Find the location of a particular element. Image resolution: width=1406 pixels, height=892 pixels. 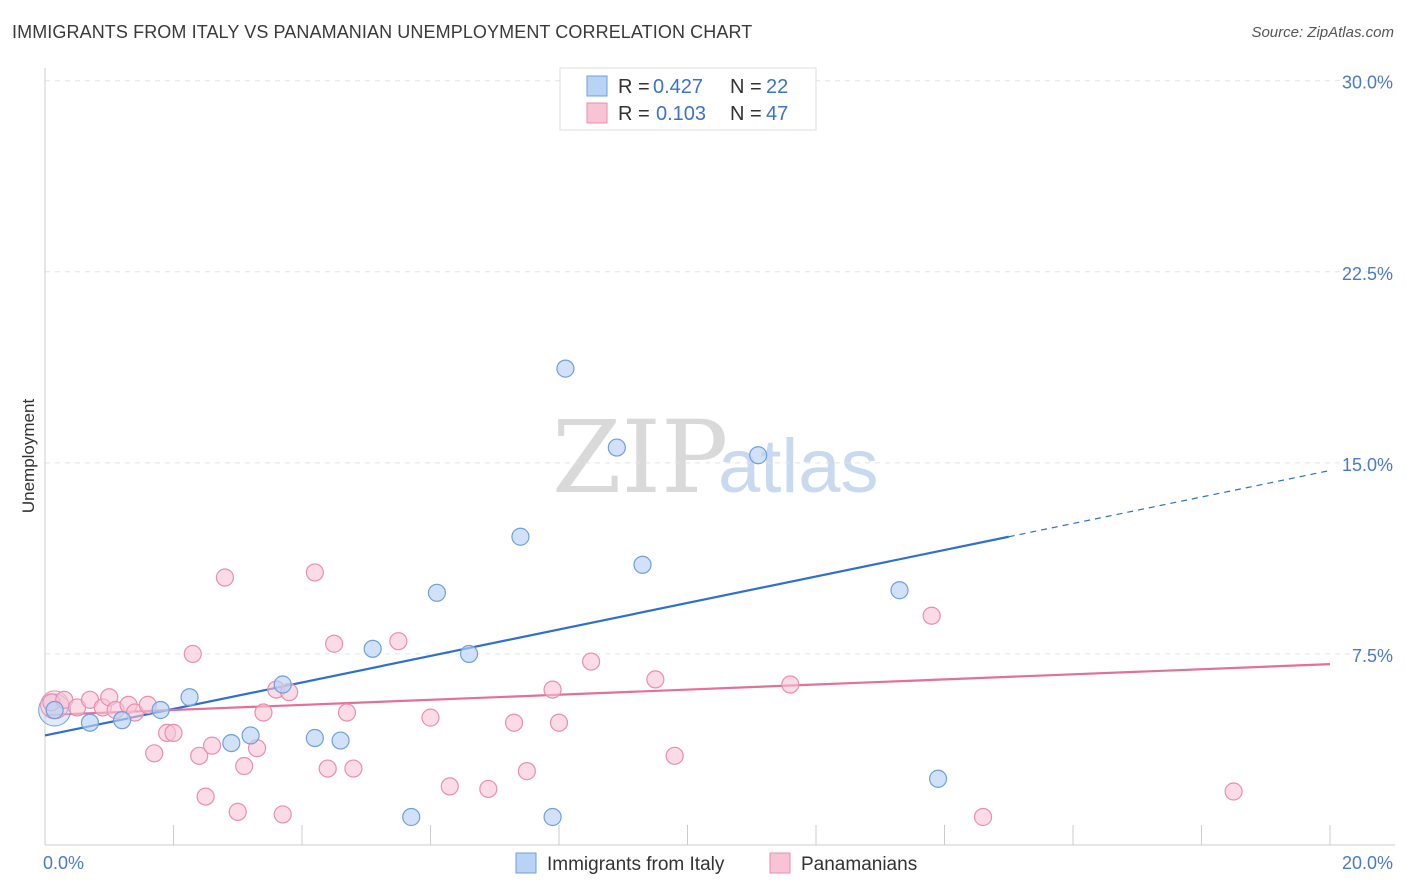

y-tick-label-1: 15.0% is located at coordinates (1367, 465).